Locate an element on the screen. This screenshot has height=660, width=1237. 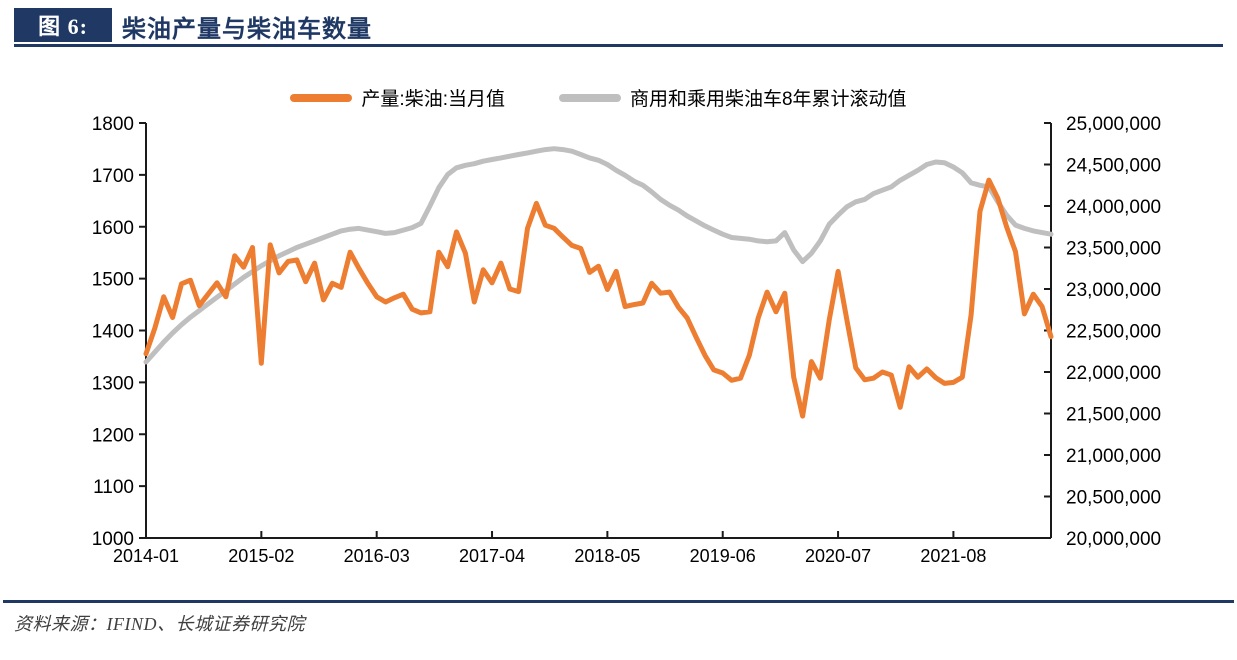
left-axis-tick-label: 1400 is located at coordinates (113, 332).